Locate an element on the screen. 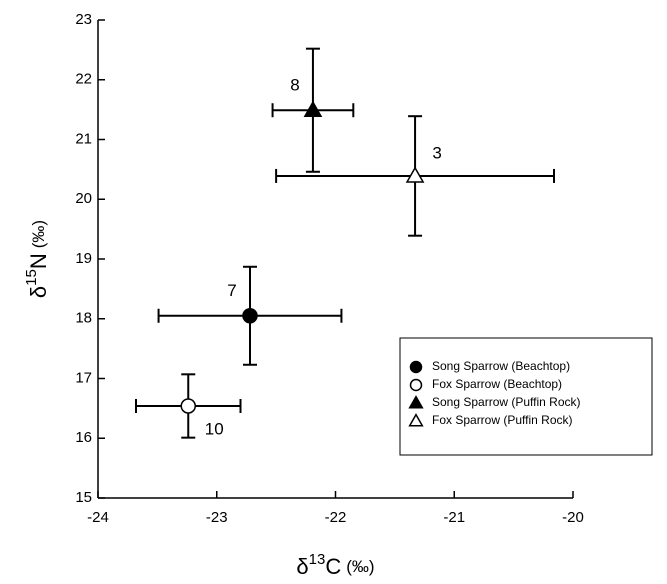 This screenshot has height=584, width=667. label-element: N is located at coordinates (38, 261).